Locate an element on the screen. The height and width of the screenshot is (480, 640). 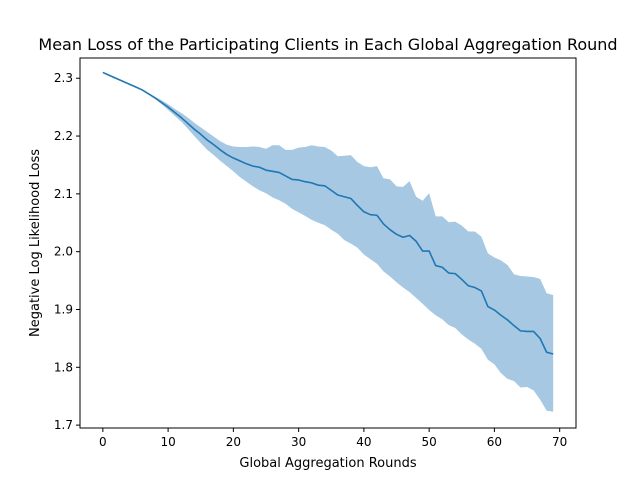
x-tick-label: 10 is located at coordinates (167, 442).